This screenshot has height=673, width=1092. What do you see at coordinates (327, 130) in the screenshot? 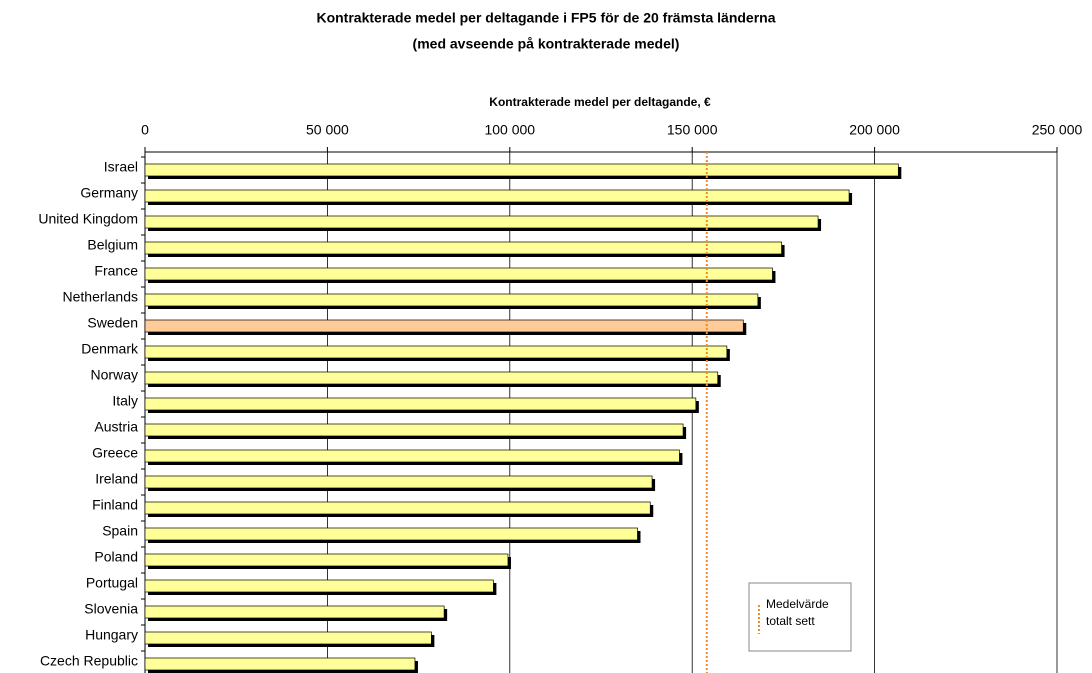
I see `x-tick-label: 50 000` at bounding box center [327, 130].